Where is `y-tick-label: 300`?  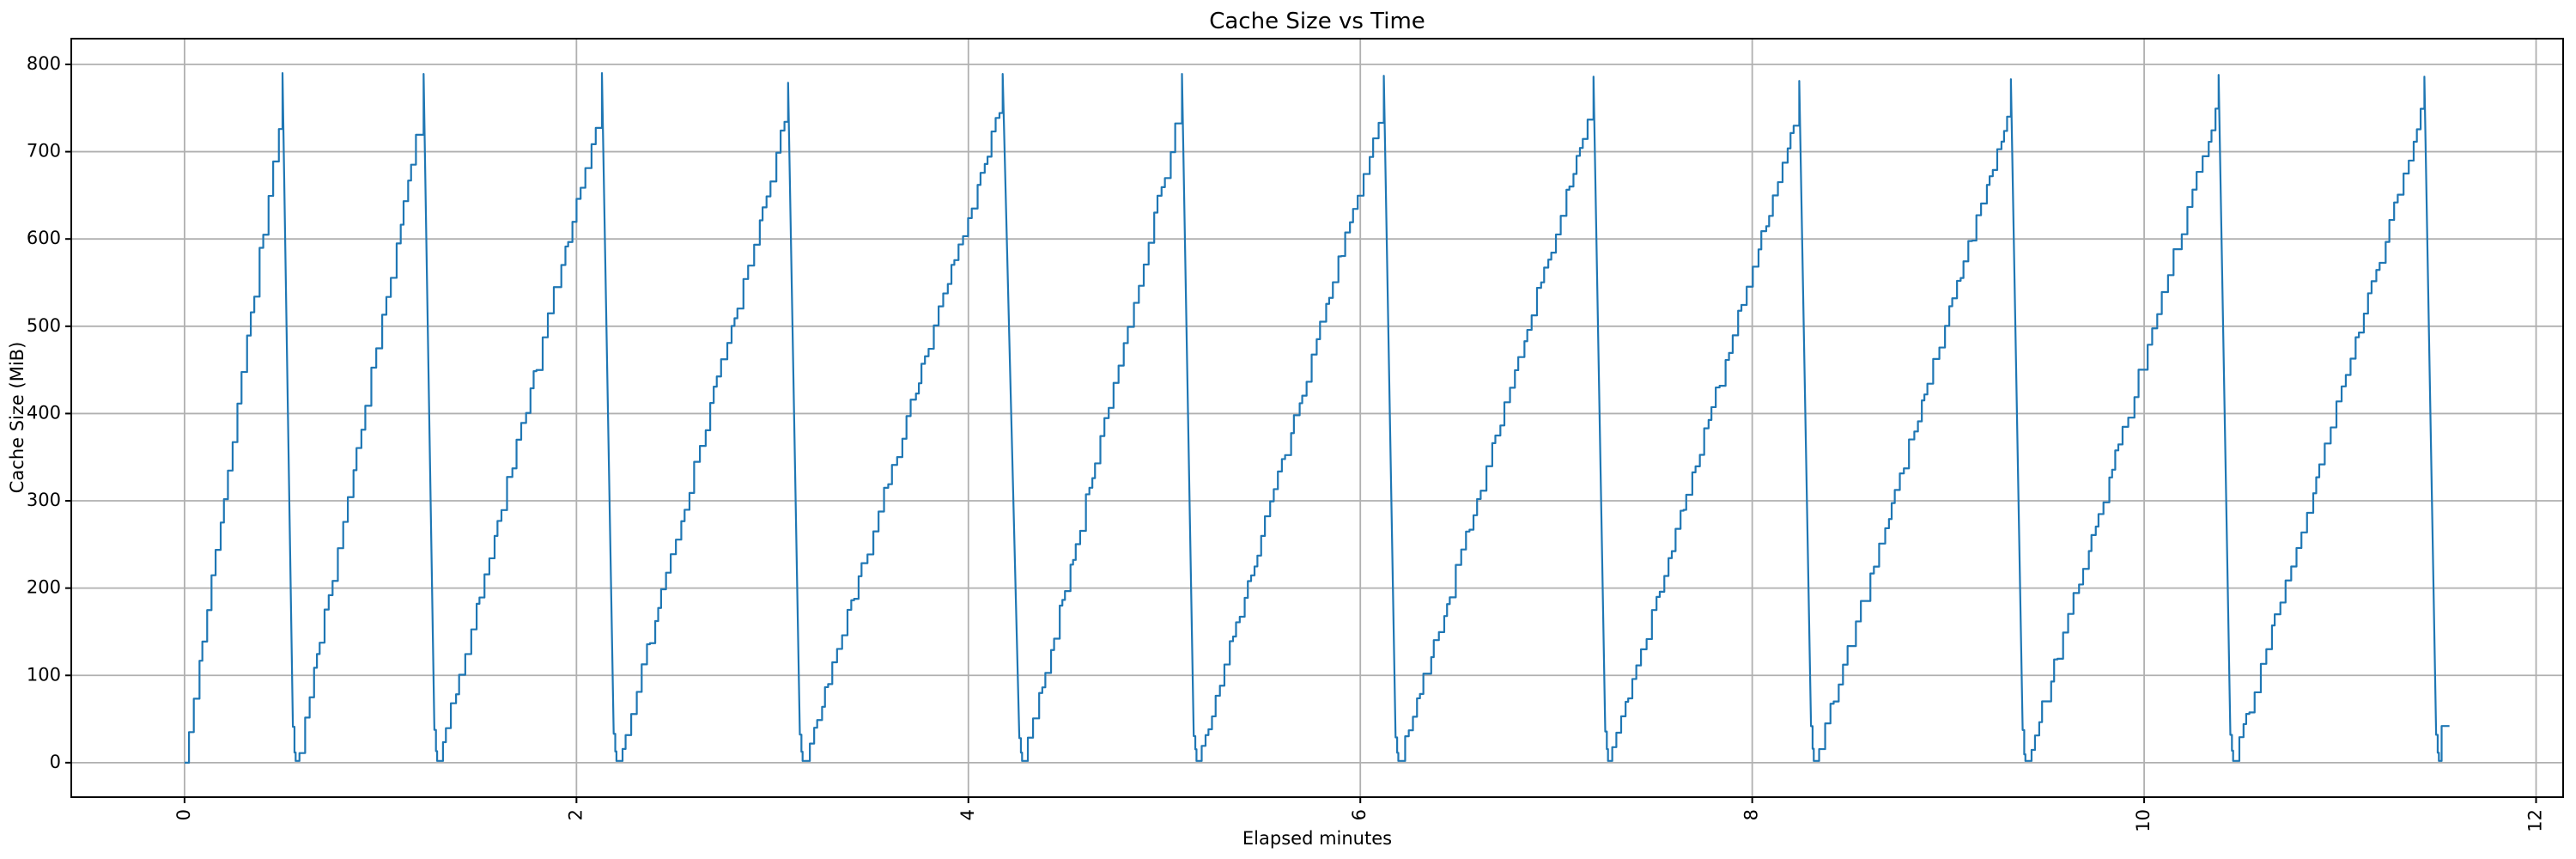
y-tick-label: 300 is located at coordinates (44, 500).